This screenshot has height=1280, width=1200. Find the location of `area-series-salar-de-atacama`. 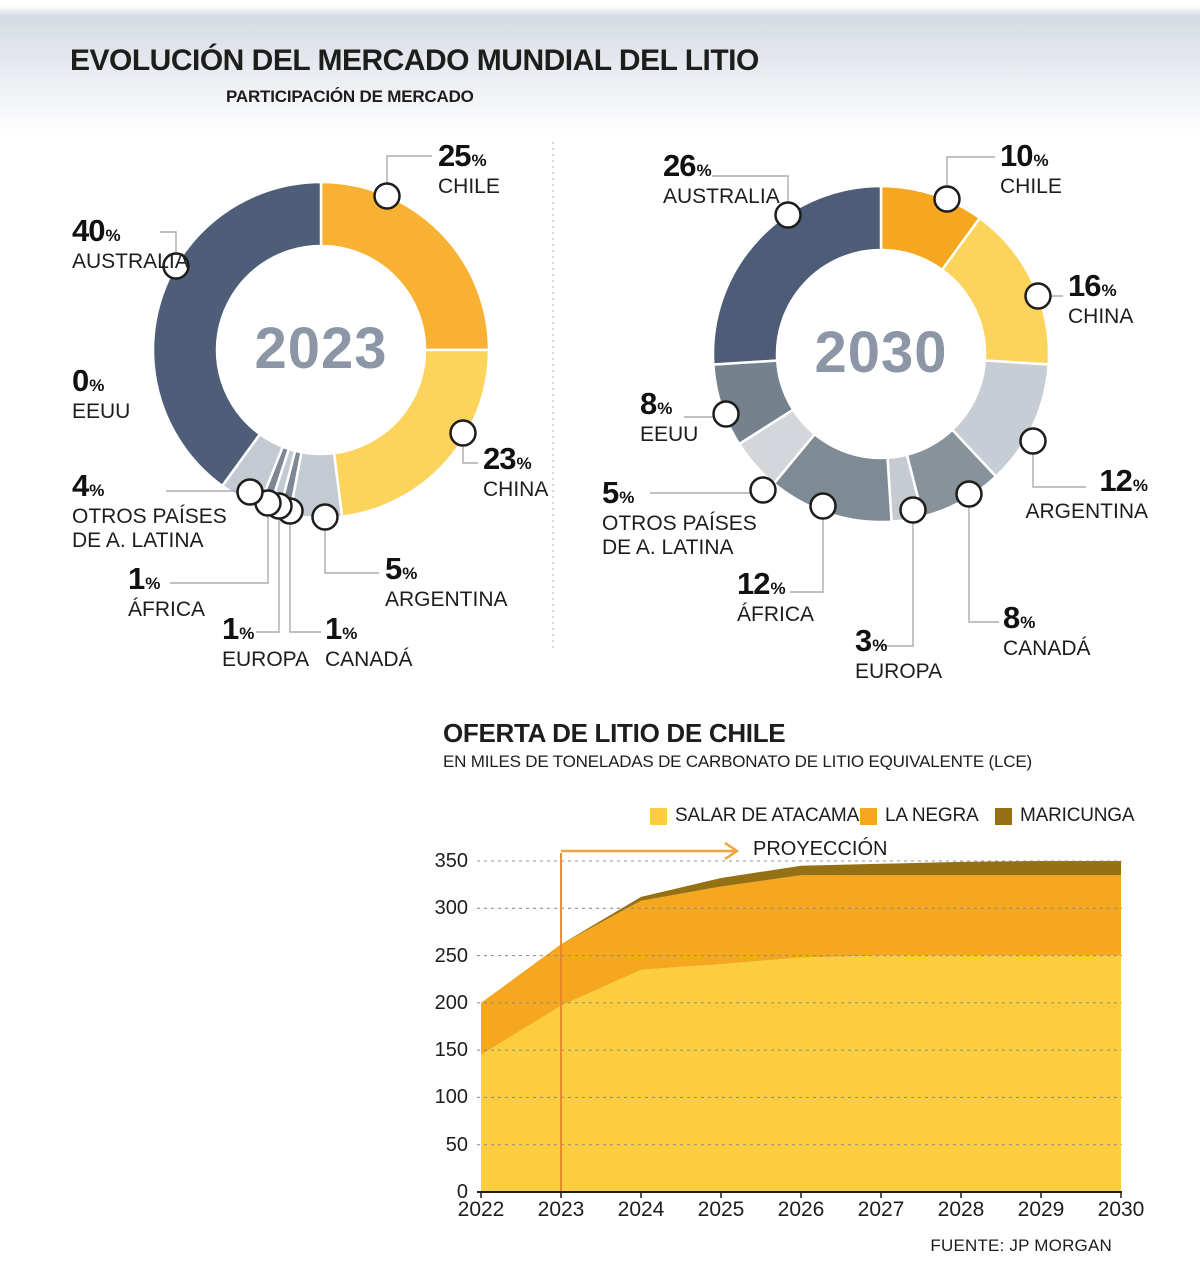

area-series-salar-de-atacama is located at coordinates (801, 1073).